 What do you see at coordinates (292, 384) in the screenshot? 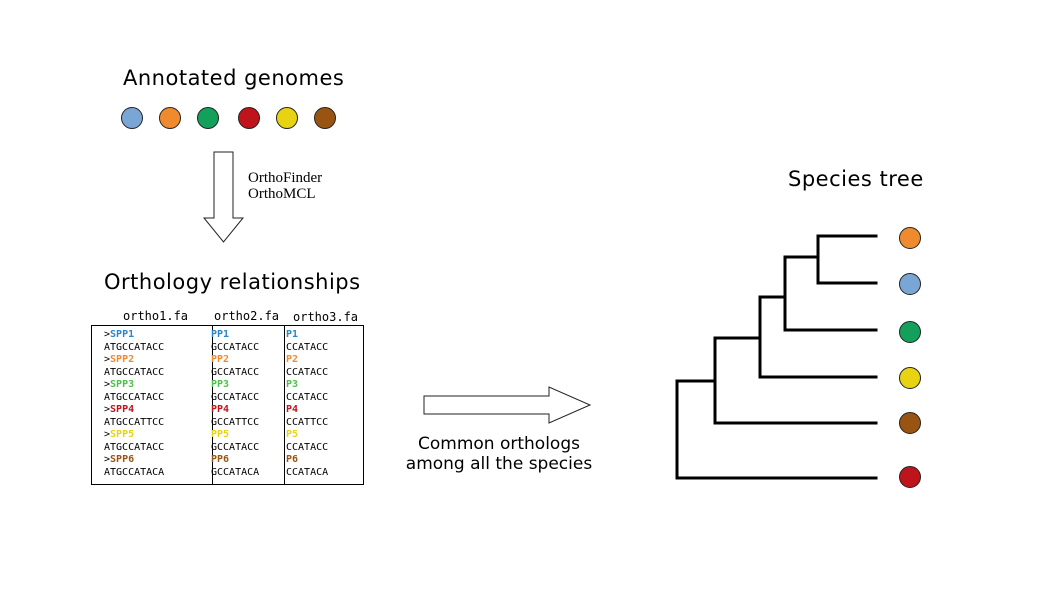
I see `sequence-id: P3` at bounding box center [292, 384].